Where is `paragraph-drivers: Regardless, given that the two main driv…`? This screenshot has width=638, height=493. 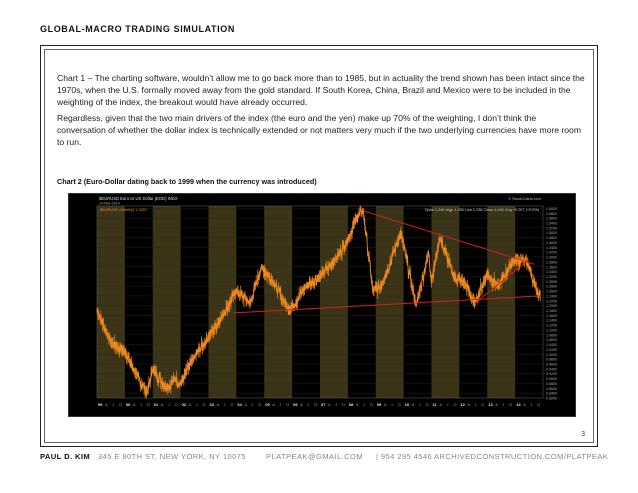 paragraph-drivers: Regardless, given that the two main driv… is located at coordinates (319, 130).